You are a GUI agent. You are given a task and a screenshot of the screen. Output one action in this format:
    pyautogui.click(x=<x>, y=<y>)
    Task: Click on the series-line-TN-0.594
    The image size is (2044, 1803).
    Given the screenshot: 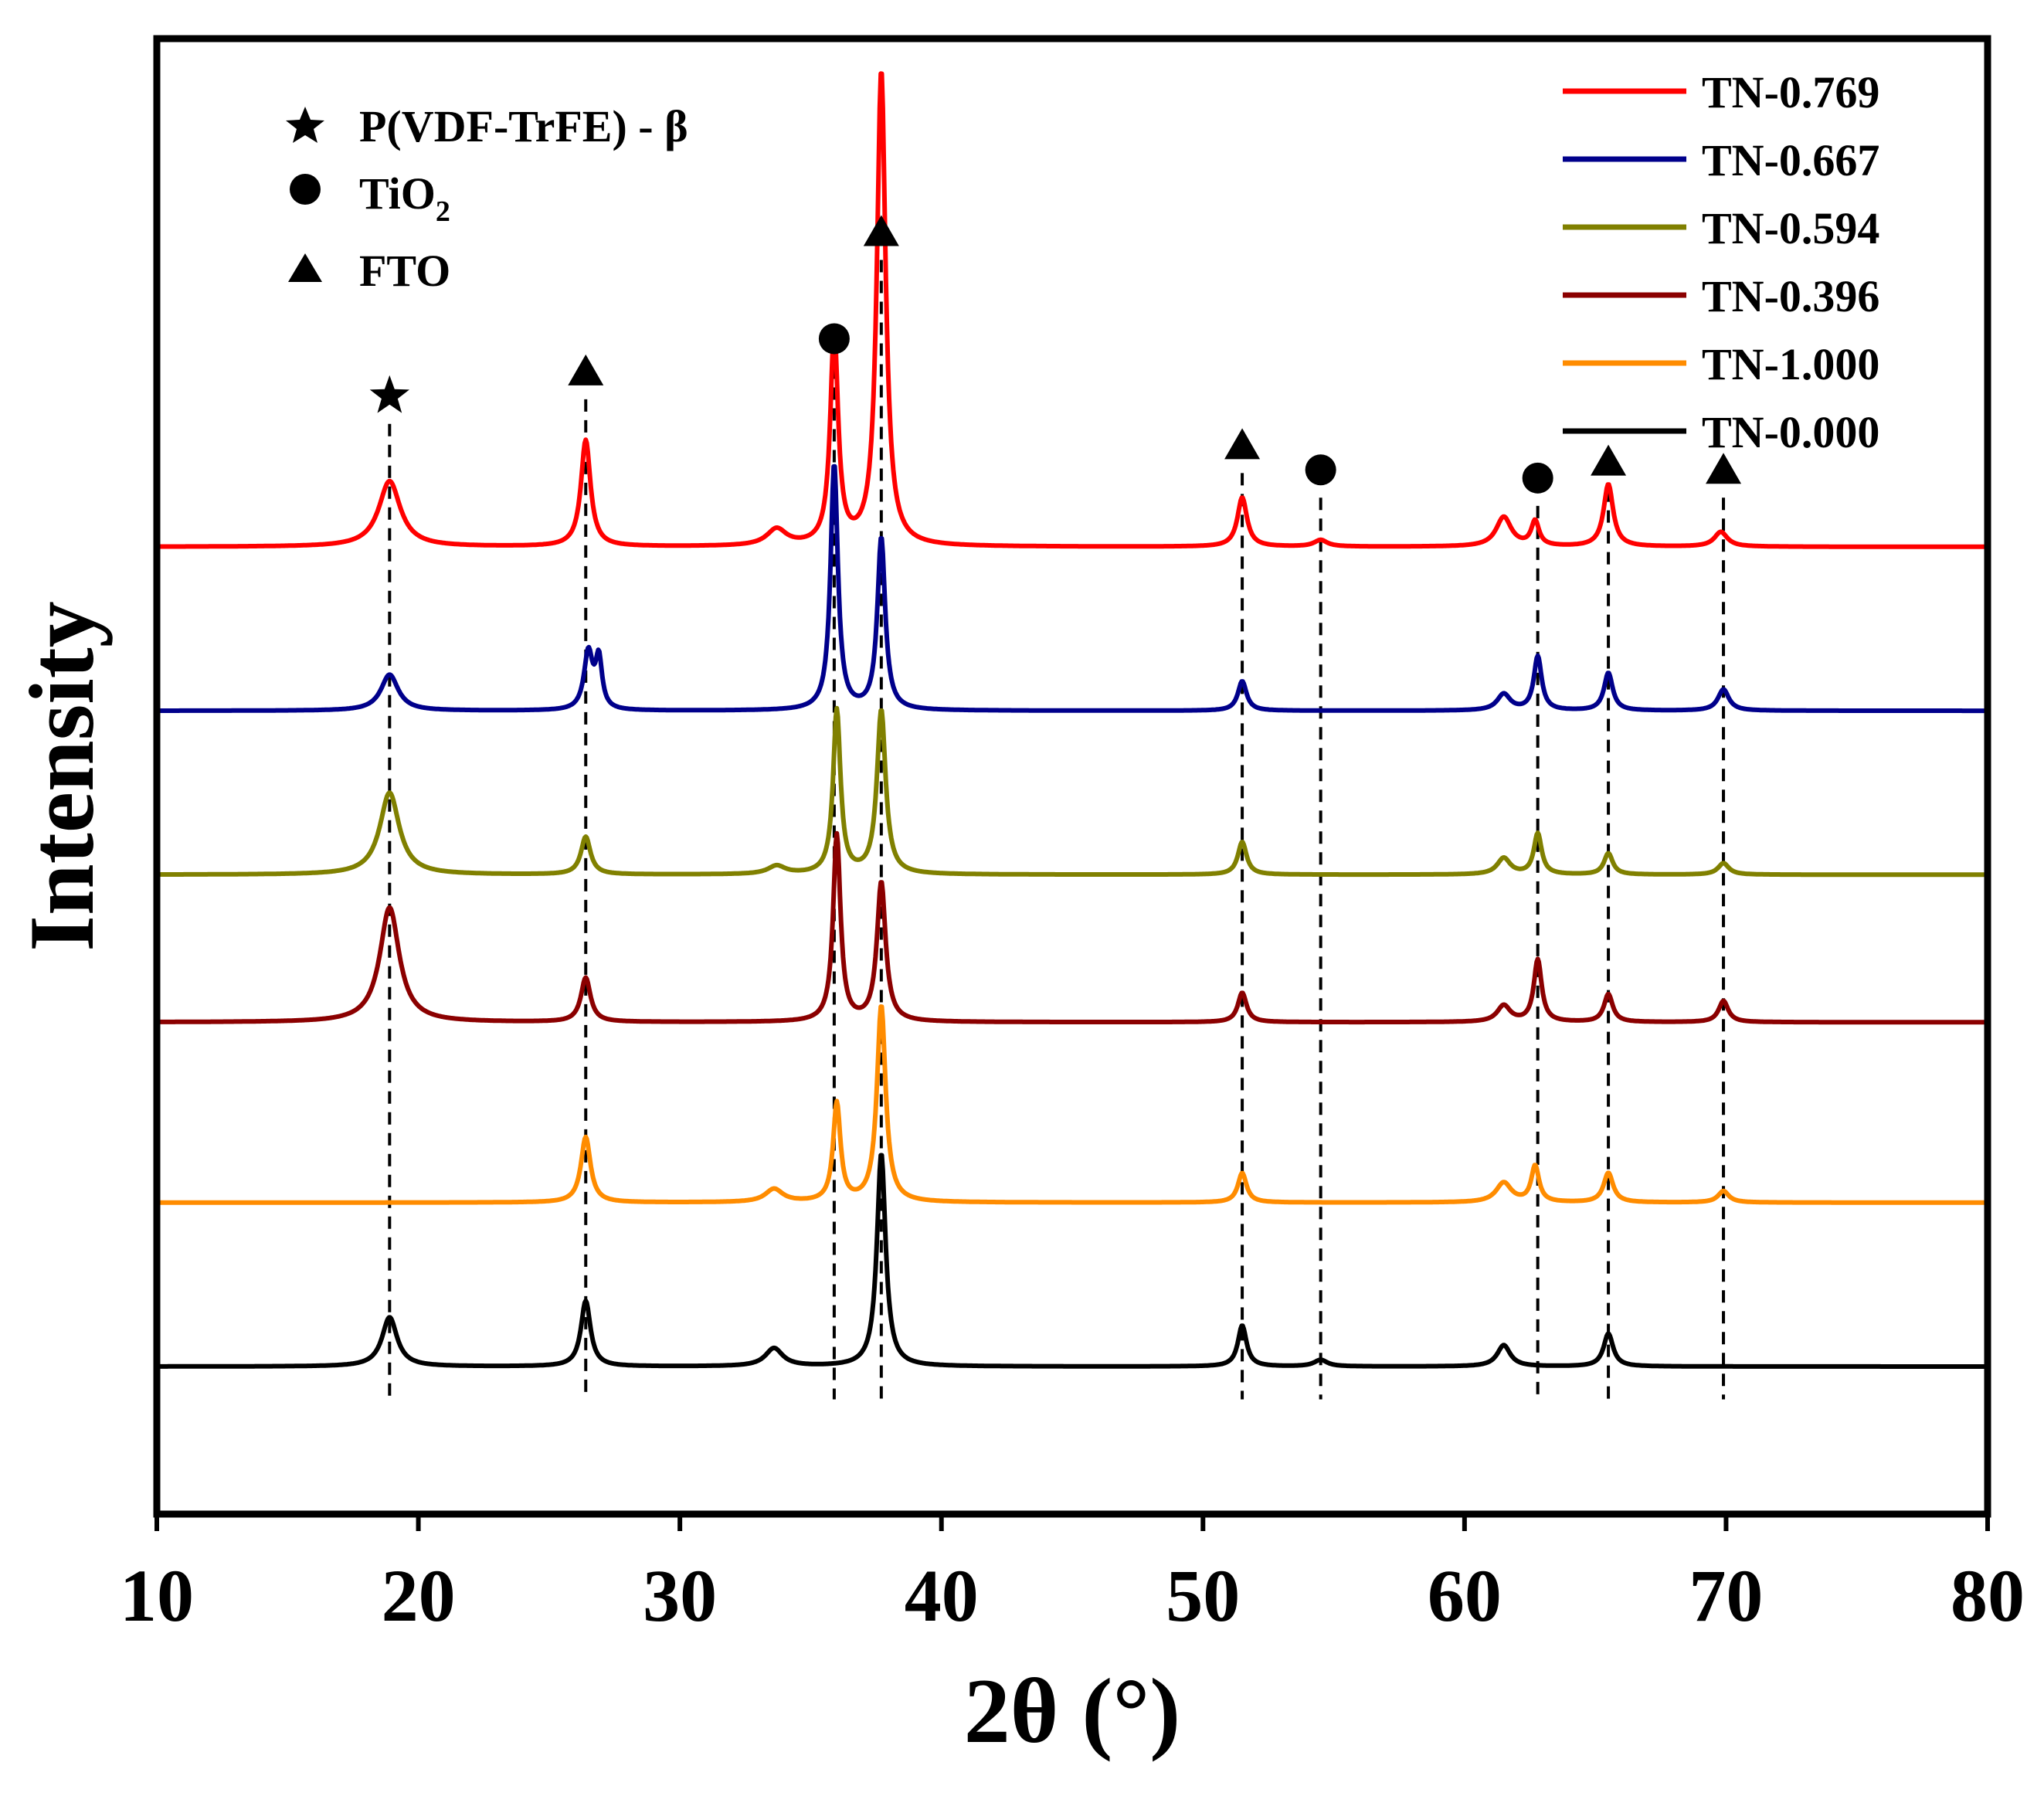 What is the action you would take?
    pyautogui.click(x=1072, y=791)
    